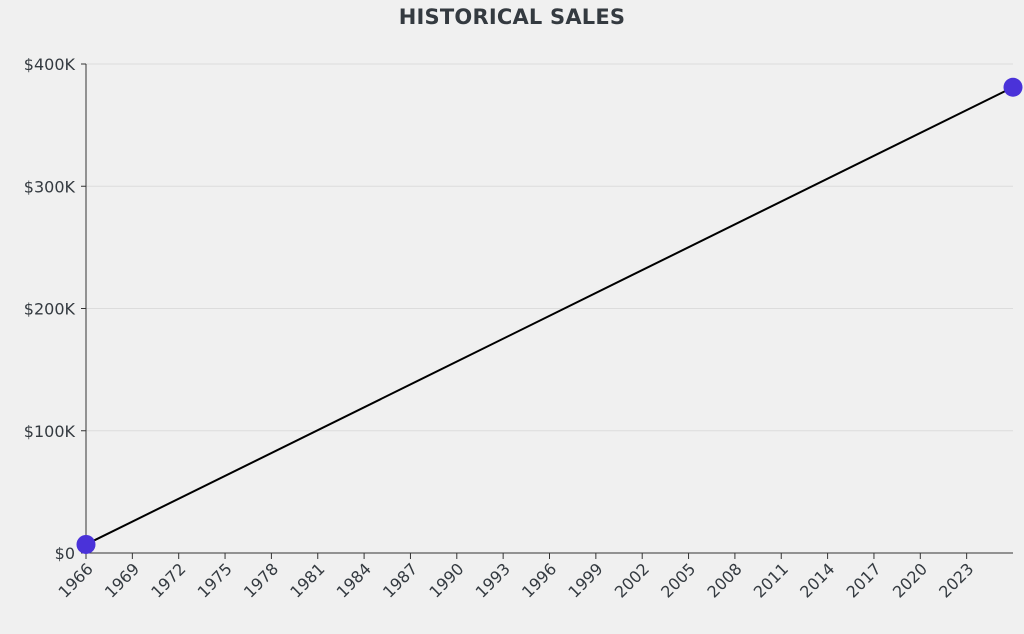  Describe the element at coordinates (910, 580) in the screenshot. I see `x-tick-label: 2020` at that location.